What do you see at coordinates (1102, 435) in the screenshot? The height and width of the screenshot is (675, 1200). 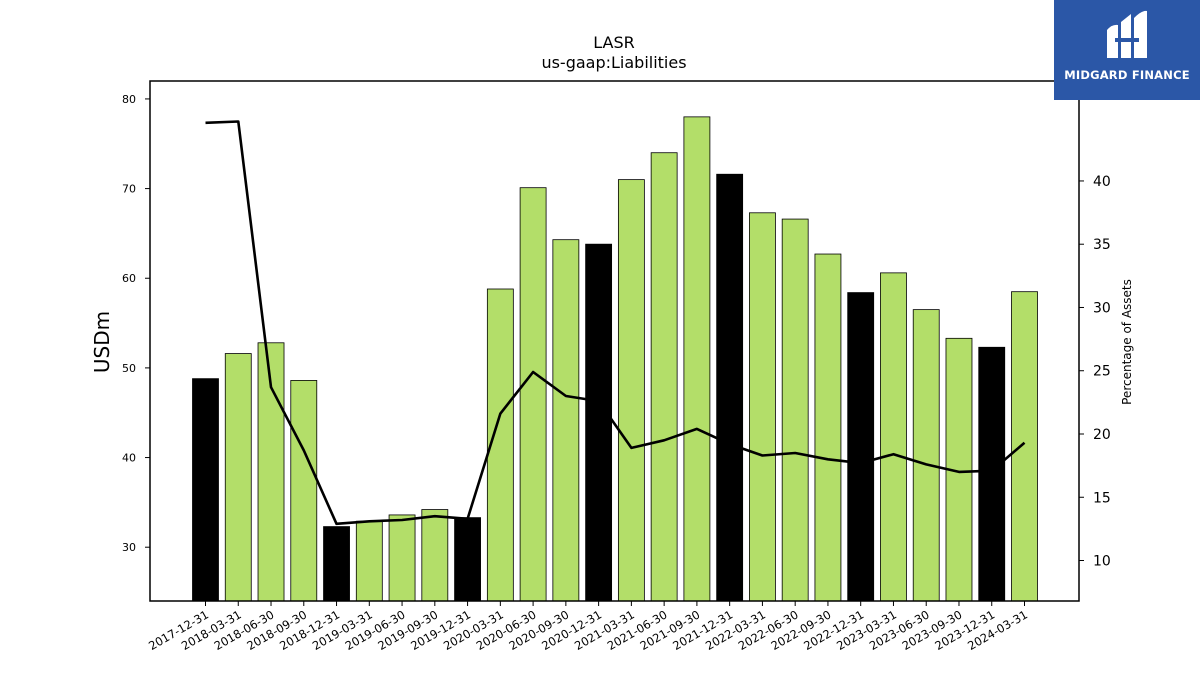 I see `y2-tick-label: 20` at bounding box center [1102, 435].